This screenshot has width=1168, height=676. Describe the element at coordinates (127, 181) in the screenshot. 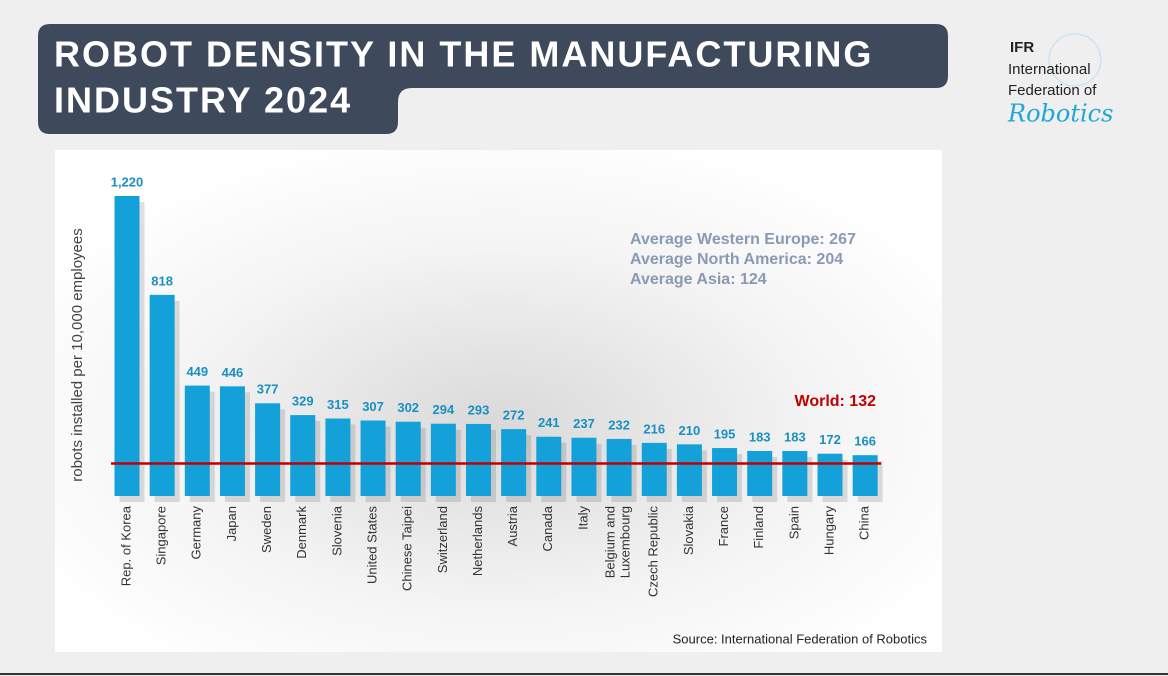

I see `value-label: 1,220` at that location.